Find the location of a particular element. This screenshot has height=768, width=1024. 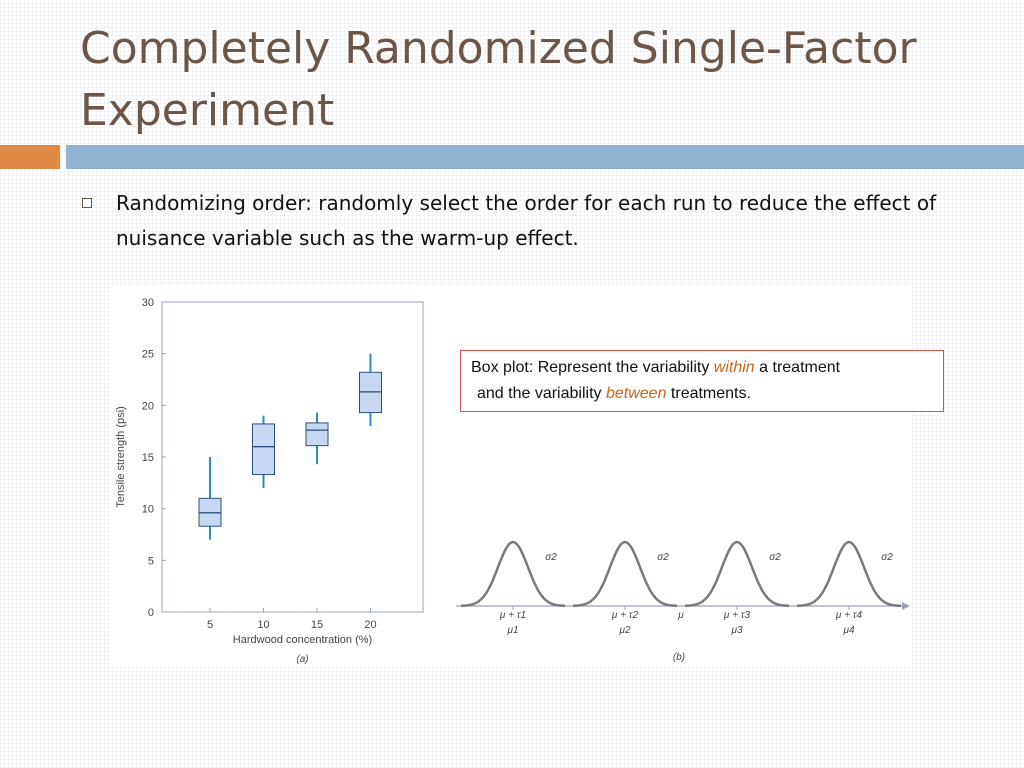

mu-label: μ2 is located at coordinates (624, 630).